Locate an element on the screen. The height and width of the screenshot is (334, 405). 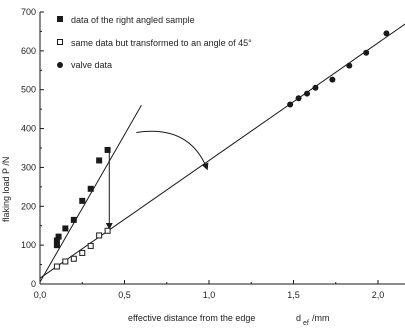
y-tick-label: 600 is located at coordinates (28, 51).